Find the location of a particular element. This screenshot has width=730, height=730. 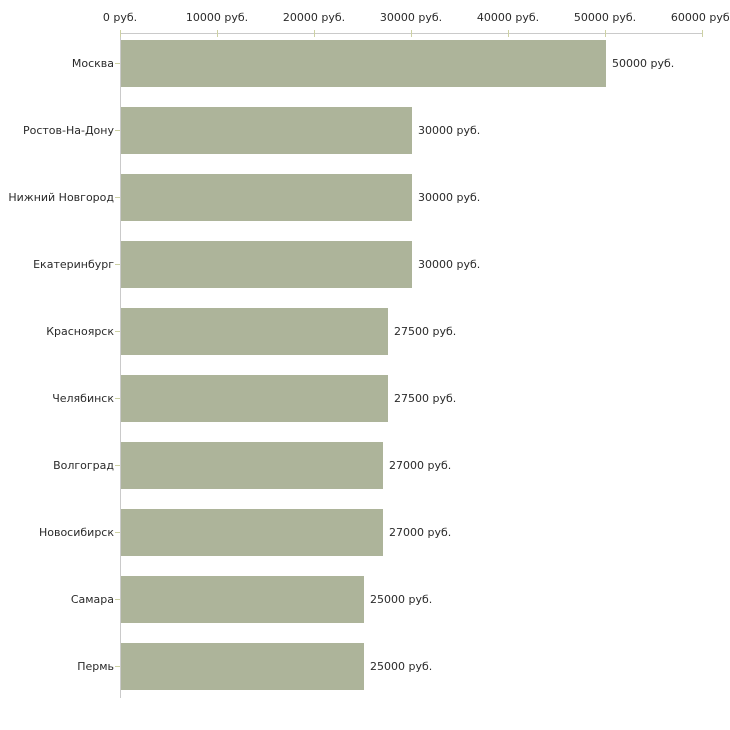

x-axis-tick-label: 30000 руб. is located at coordinates (411, 17).